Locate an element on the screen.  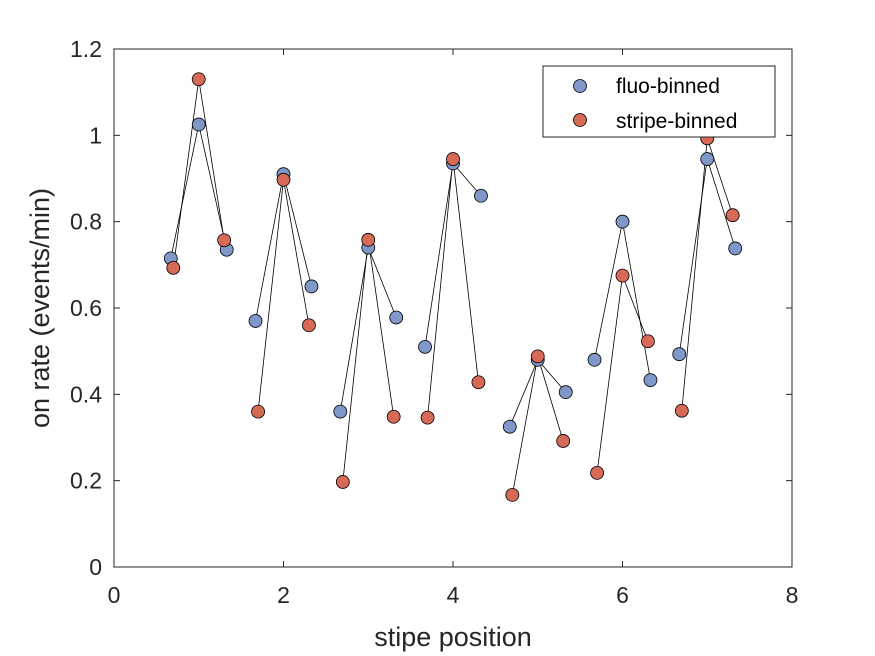
y-tick-label: 1 is located at coordinates (95, 135).